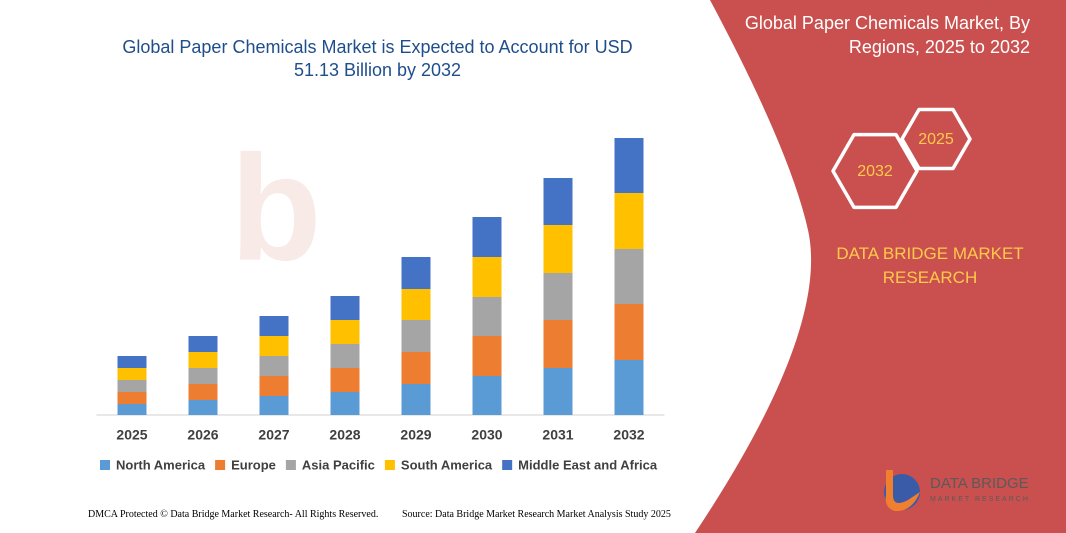 This screenshot has width=1066, height=533. I want to click on x-tick-label: 2029, so click(415, 435).